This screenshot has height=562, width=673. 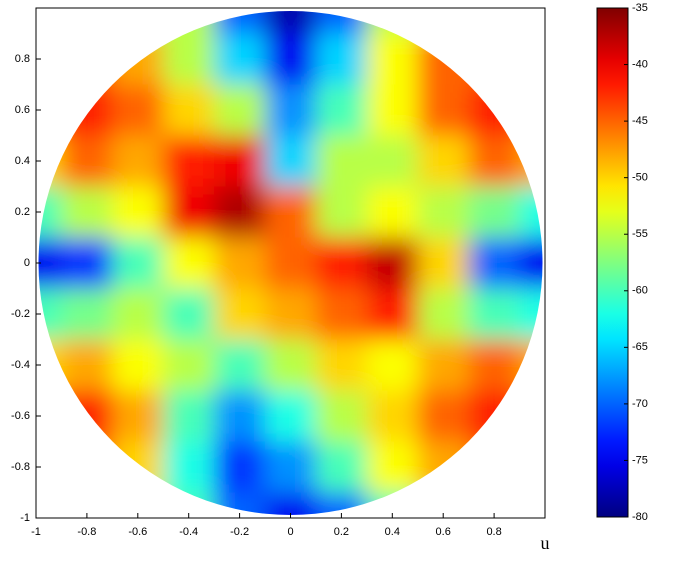 What do you see at coordinates (443, 532) in the screenshot?
I see `x-tick-label: 0.6` at bounding box center [443, 532].